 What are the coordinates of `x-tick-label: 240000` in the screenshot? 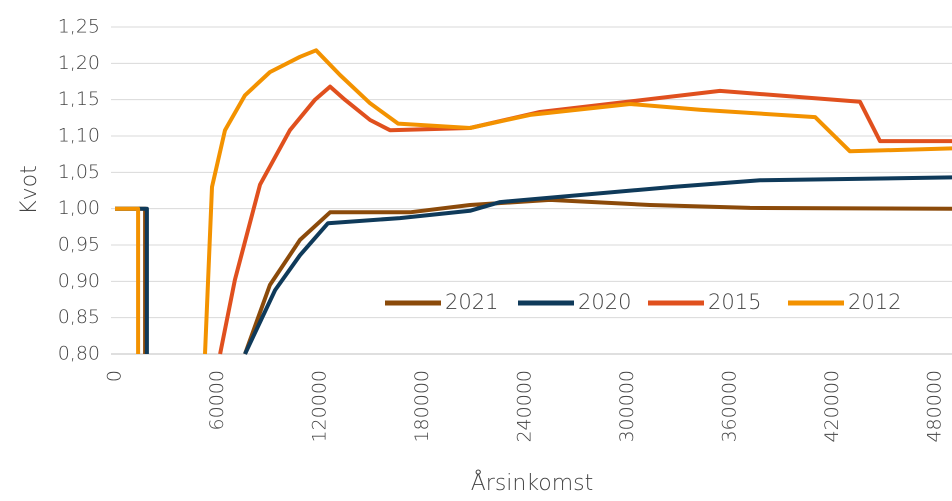 It's located at (525, 406).